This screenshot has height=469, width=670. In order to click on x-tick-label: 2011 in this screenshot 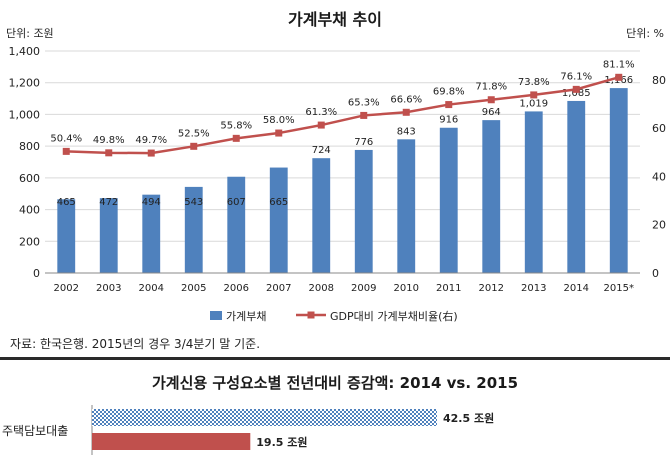, I will do `click(448, 288)`.